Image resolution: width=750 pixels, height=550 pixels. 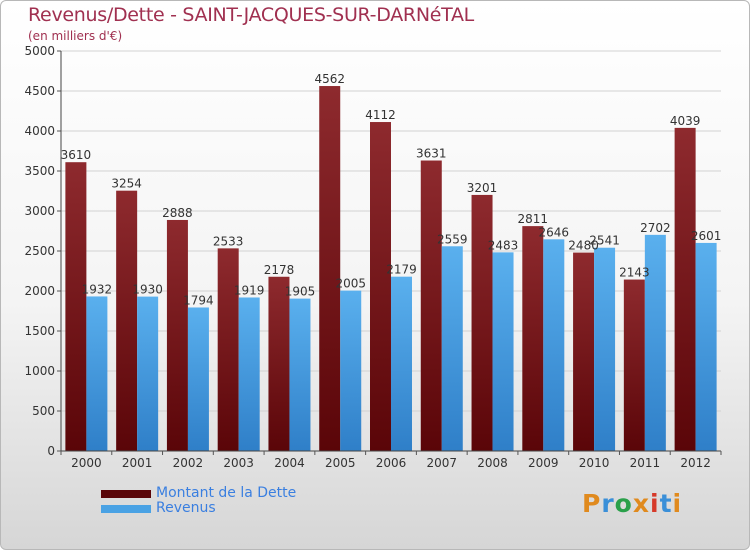 What do you see at coordinates (666, 503) in the screenshot?
I see `logo-letter: t` at bounding box center [666, 503].